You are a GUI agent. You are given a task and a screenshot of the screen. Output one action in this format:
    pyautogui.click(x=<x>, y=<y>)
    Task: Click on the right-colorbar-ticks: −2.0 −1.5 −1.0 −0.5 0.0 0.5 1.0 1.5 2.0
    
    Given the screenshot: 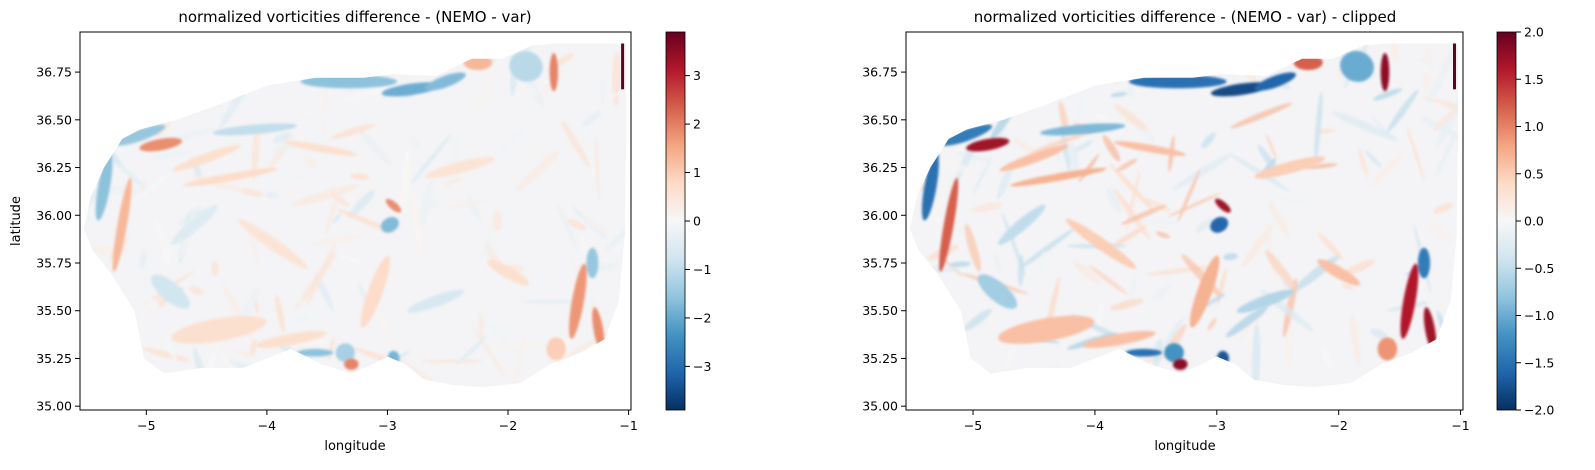 What is the action you would take?
    pyautogui.click(x=1535, y=221)
    